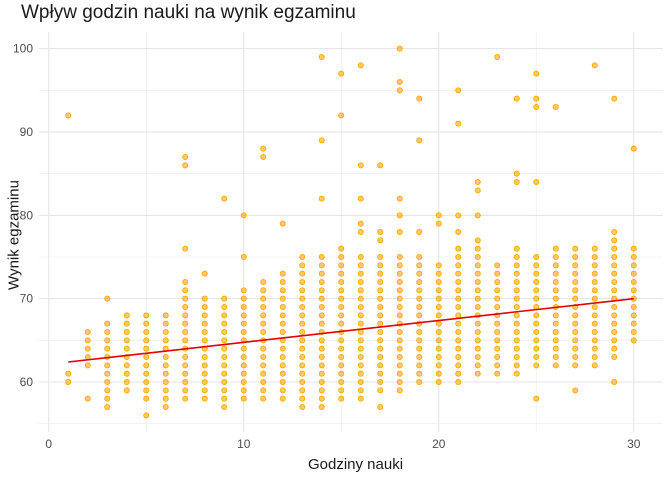 The image size is (672, 480). I want to click on x-tick-label: 30, so click(634, 444).